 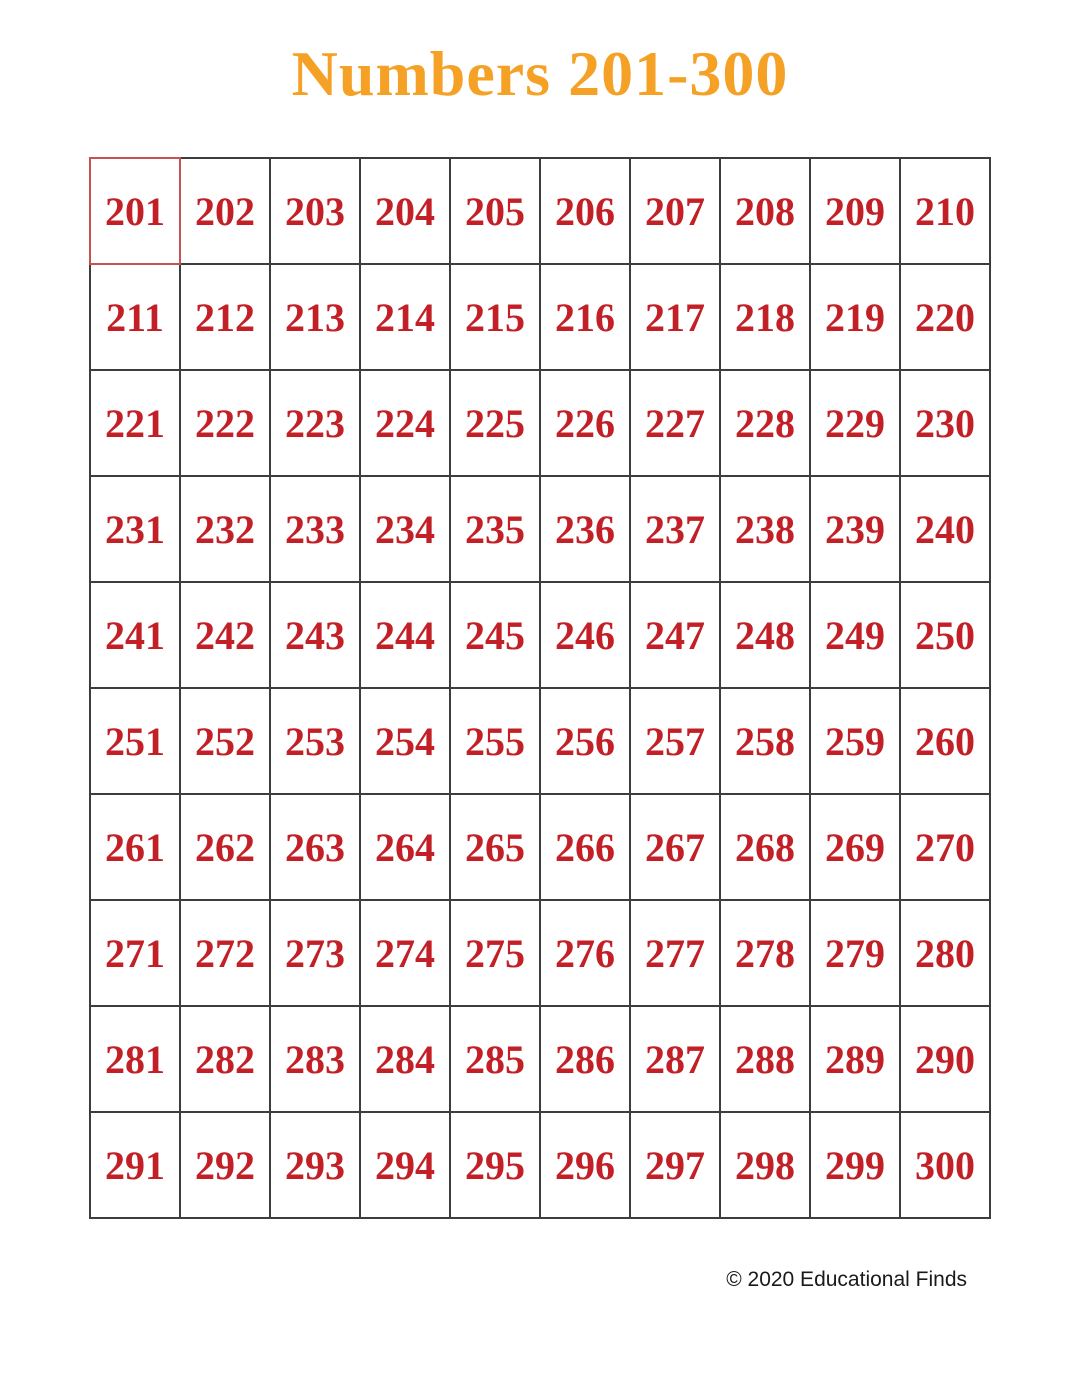 What do you see at coordinates (585, 423) in the screenshot?
I see `number-cell: 226` at bounding box center [585, 423].